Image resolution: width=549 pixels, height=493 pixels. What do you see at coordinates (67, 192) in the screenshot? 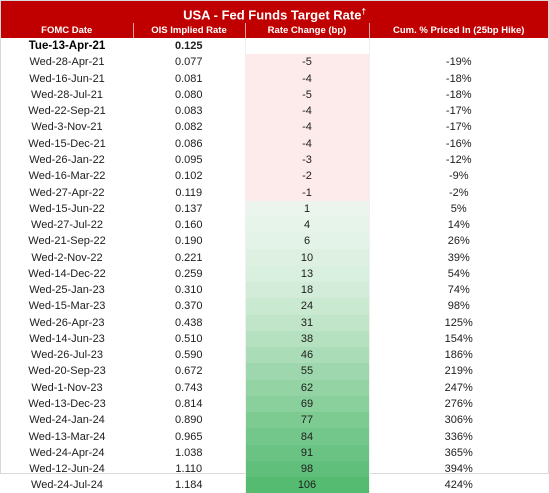
I see `fomc-date-cell: Wed-27-Apr-22` at bounding box center [67, 192].